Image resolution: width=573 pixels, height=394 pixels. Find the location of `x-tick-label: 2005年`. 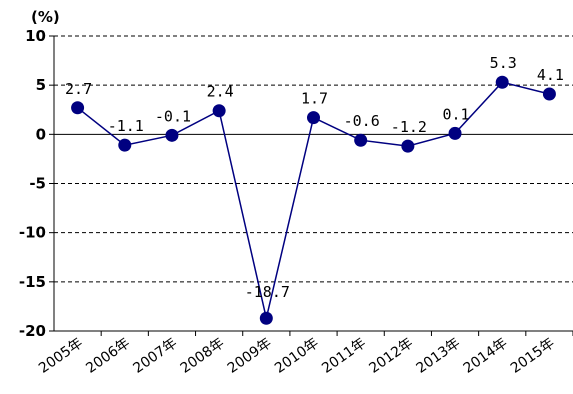

x-tick-label: 2005年 is located at coordinates (61, 356).